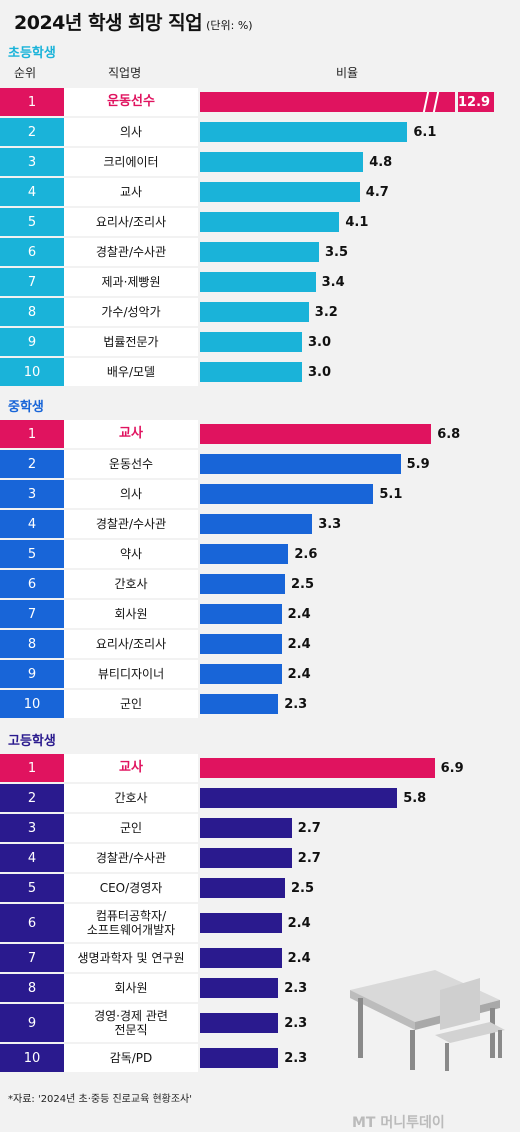 The image size is (520, 1132). What do you see at coordinates (131, 674) in the screenshot?
I see `job-name: 뷰티디자이너` at bounding box center [131, 674].